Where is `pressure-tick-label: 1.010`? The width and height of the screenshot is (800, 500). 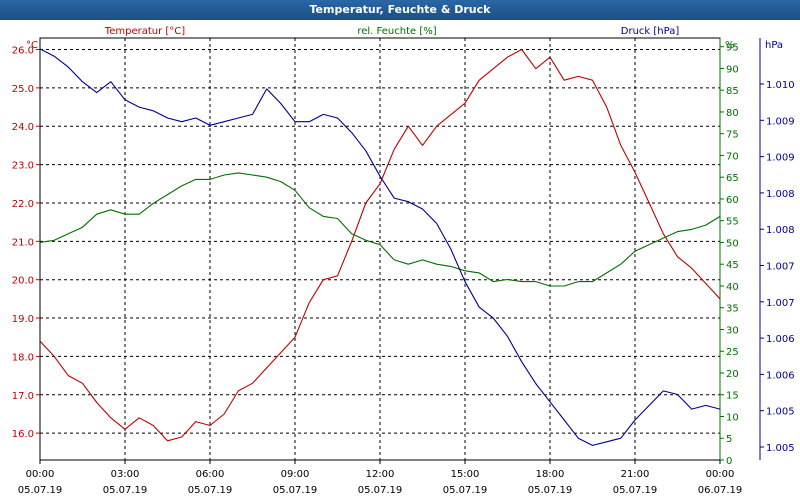 pressure-tick-label: 1.010 is located at coordinates (780, 85).